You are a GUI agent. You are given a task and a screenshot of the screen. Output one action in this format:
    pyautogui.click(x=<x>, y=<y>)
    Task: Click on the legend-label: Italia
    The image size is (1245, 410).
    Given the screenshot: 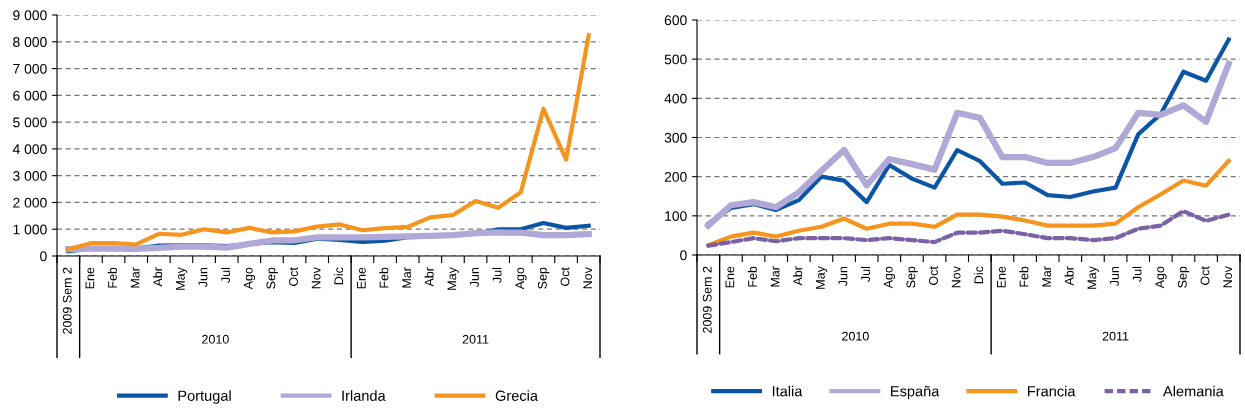 What is the action you would take?
    pyautogui.click(x=787, y=391)
    